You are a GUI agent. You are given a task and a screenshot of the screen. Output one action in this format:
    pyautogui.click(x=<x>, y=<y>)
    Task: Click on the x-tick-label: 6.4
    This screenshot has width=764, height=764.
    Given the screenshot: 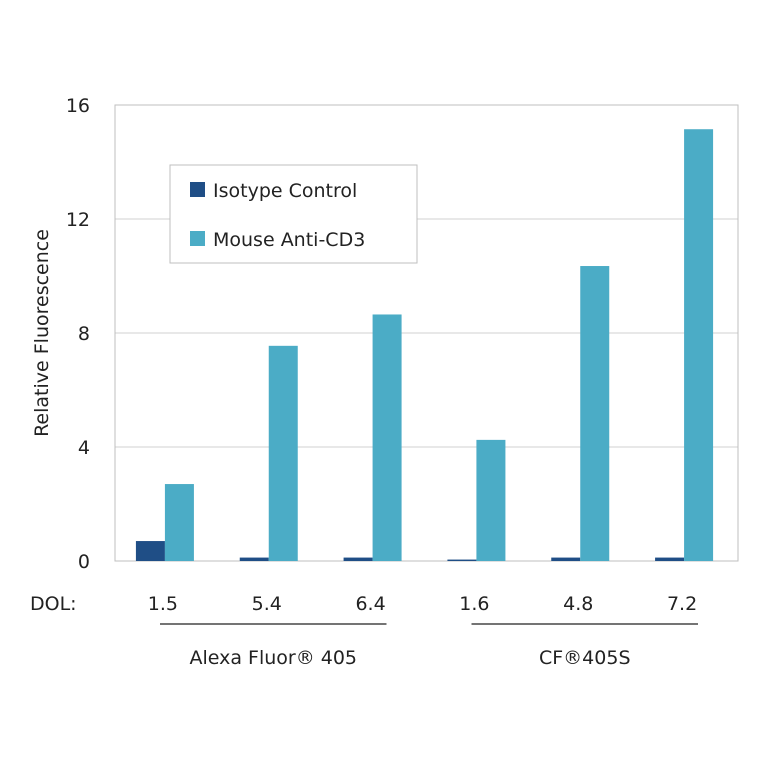 What is the action you would take?
    pyautogui.click(x=370, y=604)
    